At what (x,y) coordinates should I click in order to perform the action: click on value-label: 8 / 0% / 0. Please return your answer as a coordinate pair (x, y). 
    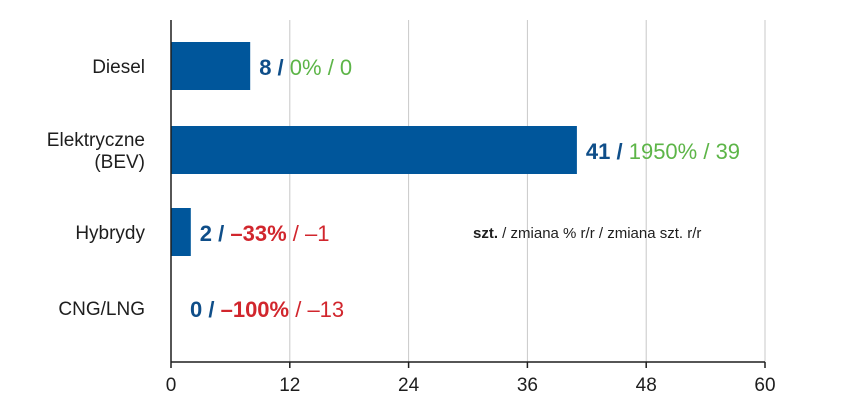
    Looking at the image, I should click on (305, 67).